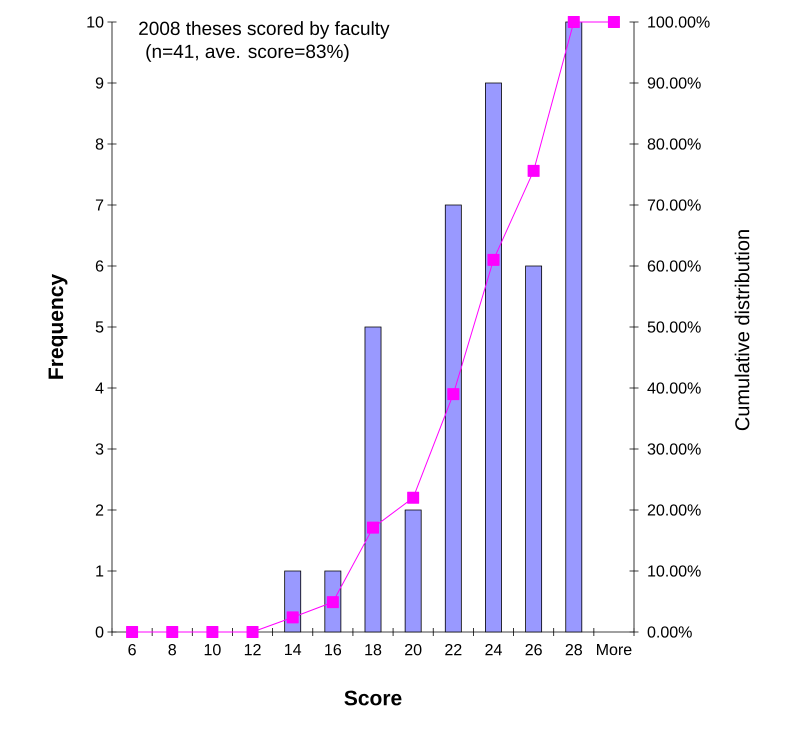 The image size is (786, 733). Describe the element at coordinates (453, 650) in the screenshot. I see `x-tick-label: 22` at that location.